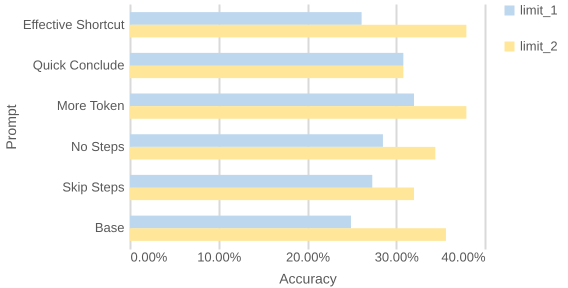  Describe the element at coordinates (397, 257) in the screenshot. I see `x-tick-label: 30.00%` at that location.